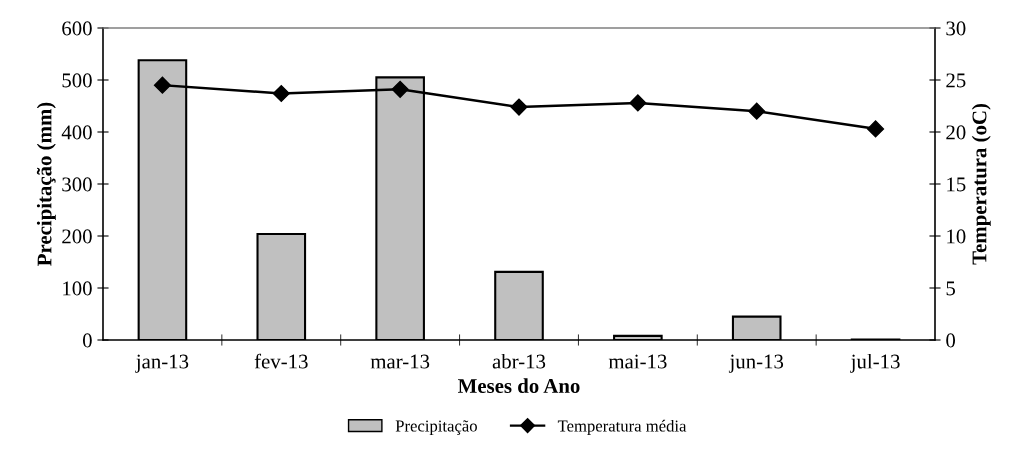 The height and width of the screenshot is (450, 1035). What do you see at coordinates (622, 427) in the screenshot?
I see `legend-label: Temperatura média` at bounding box center [622, 427].